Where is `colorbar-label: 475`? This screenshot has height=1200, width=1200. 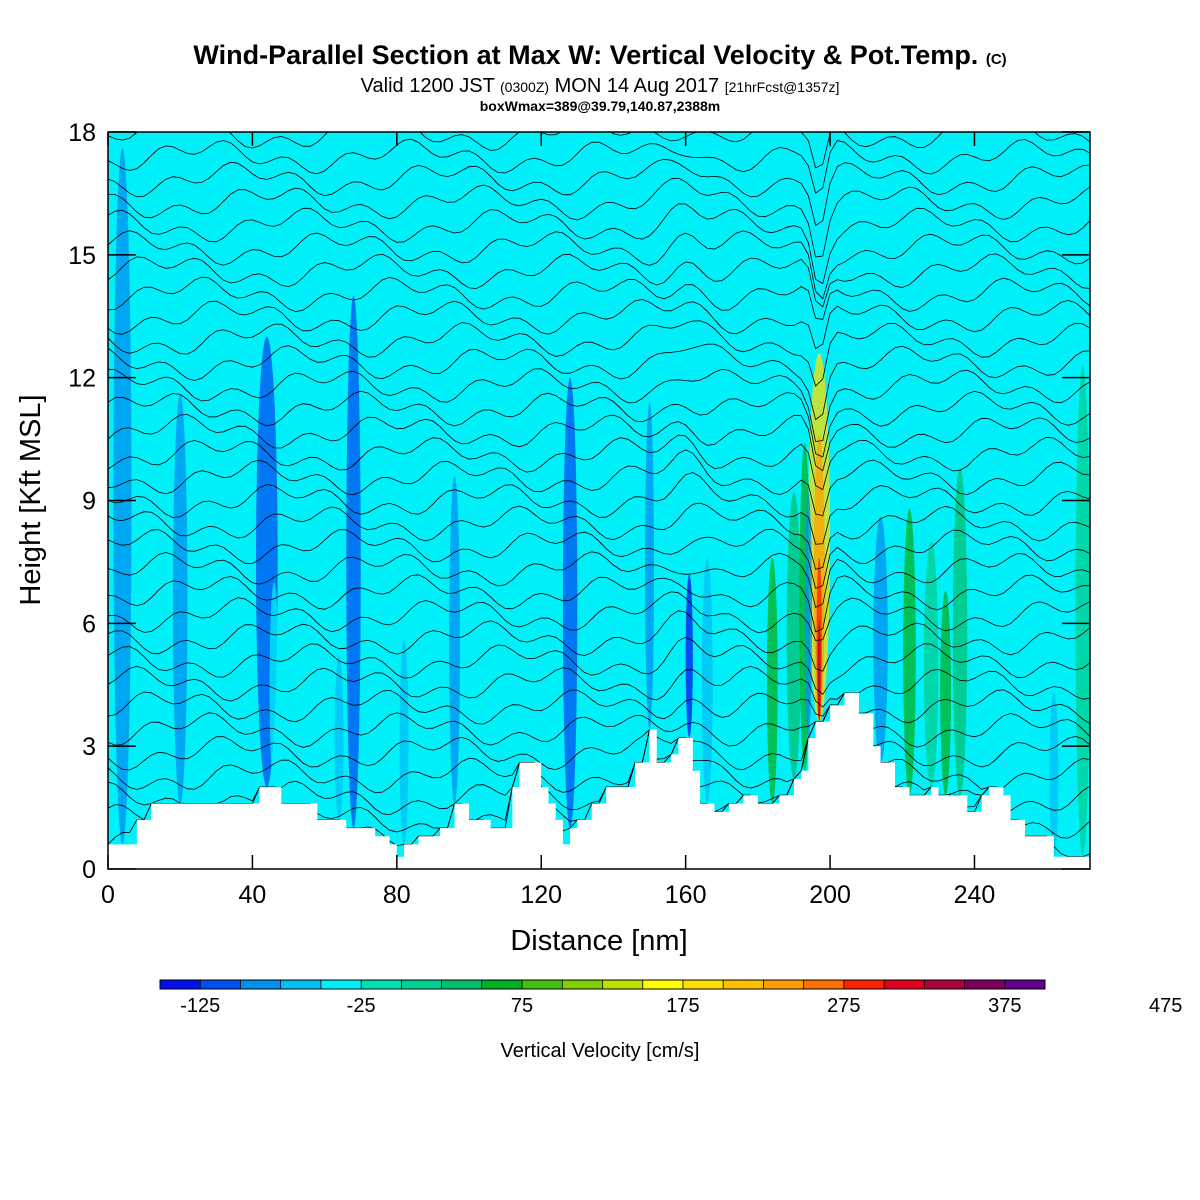 colorbar-label: 475 is located at coordinates (1165, 1006).